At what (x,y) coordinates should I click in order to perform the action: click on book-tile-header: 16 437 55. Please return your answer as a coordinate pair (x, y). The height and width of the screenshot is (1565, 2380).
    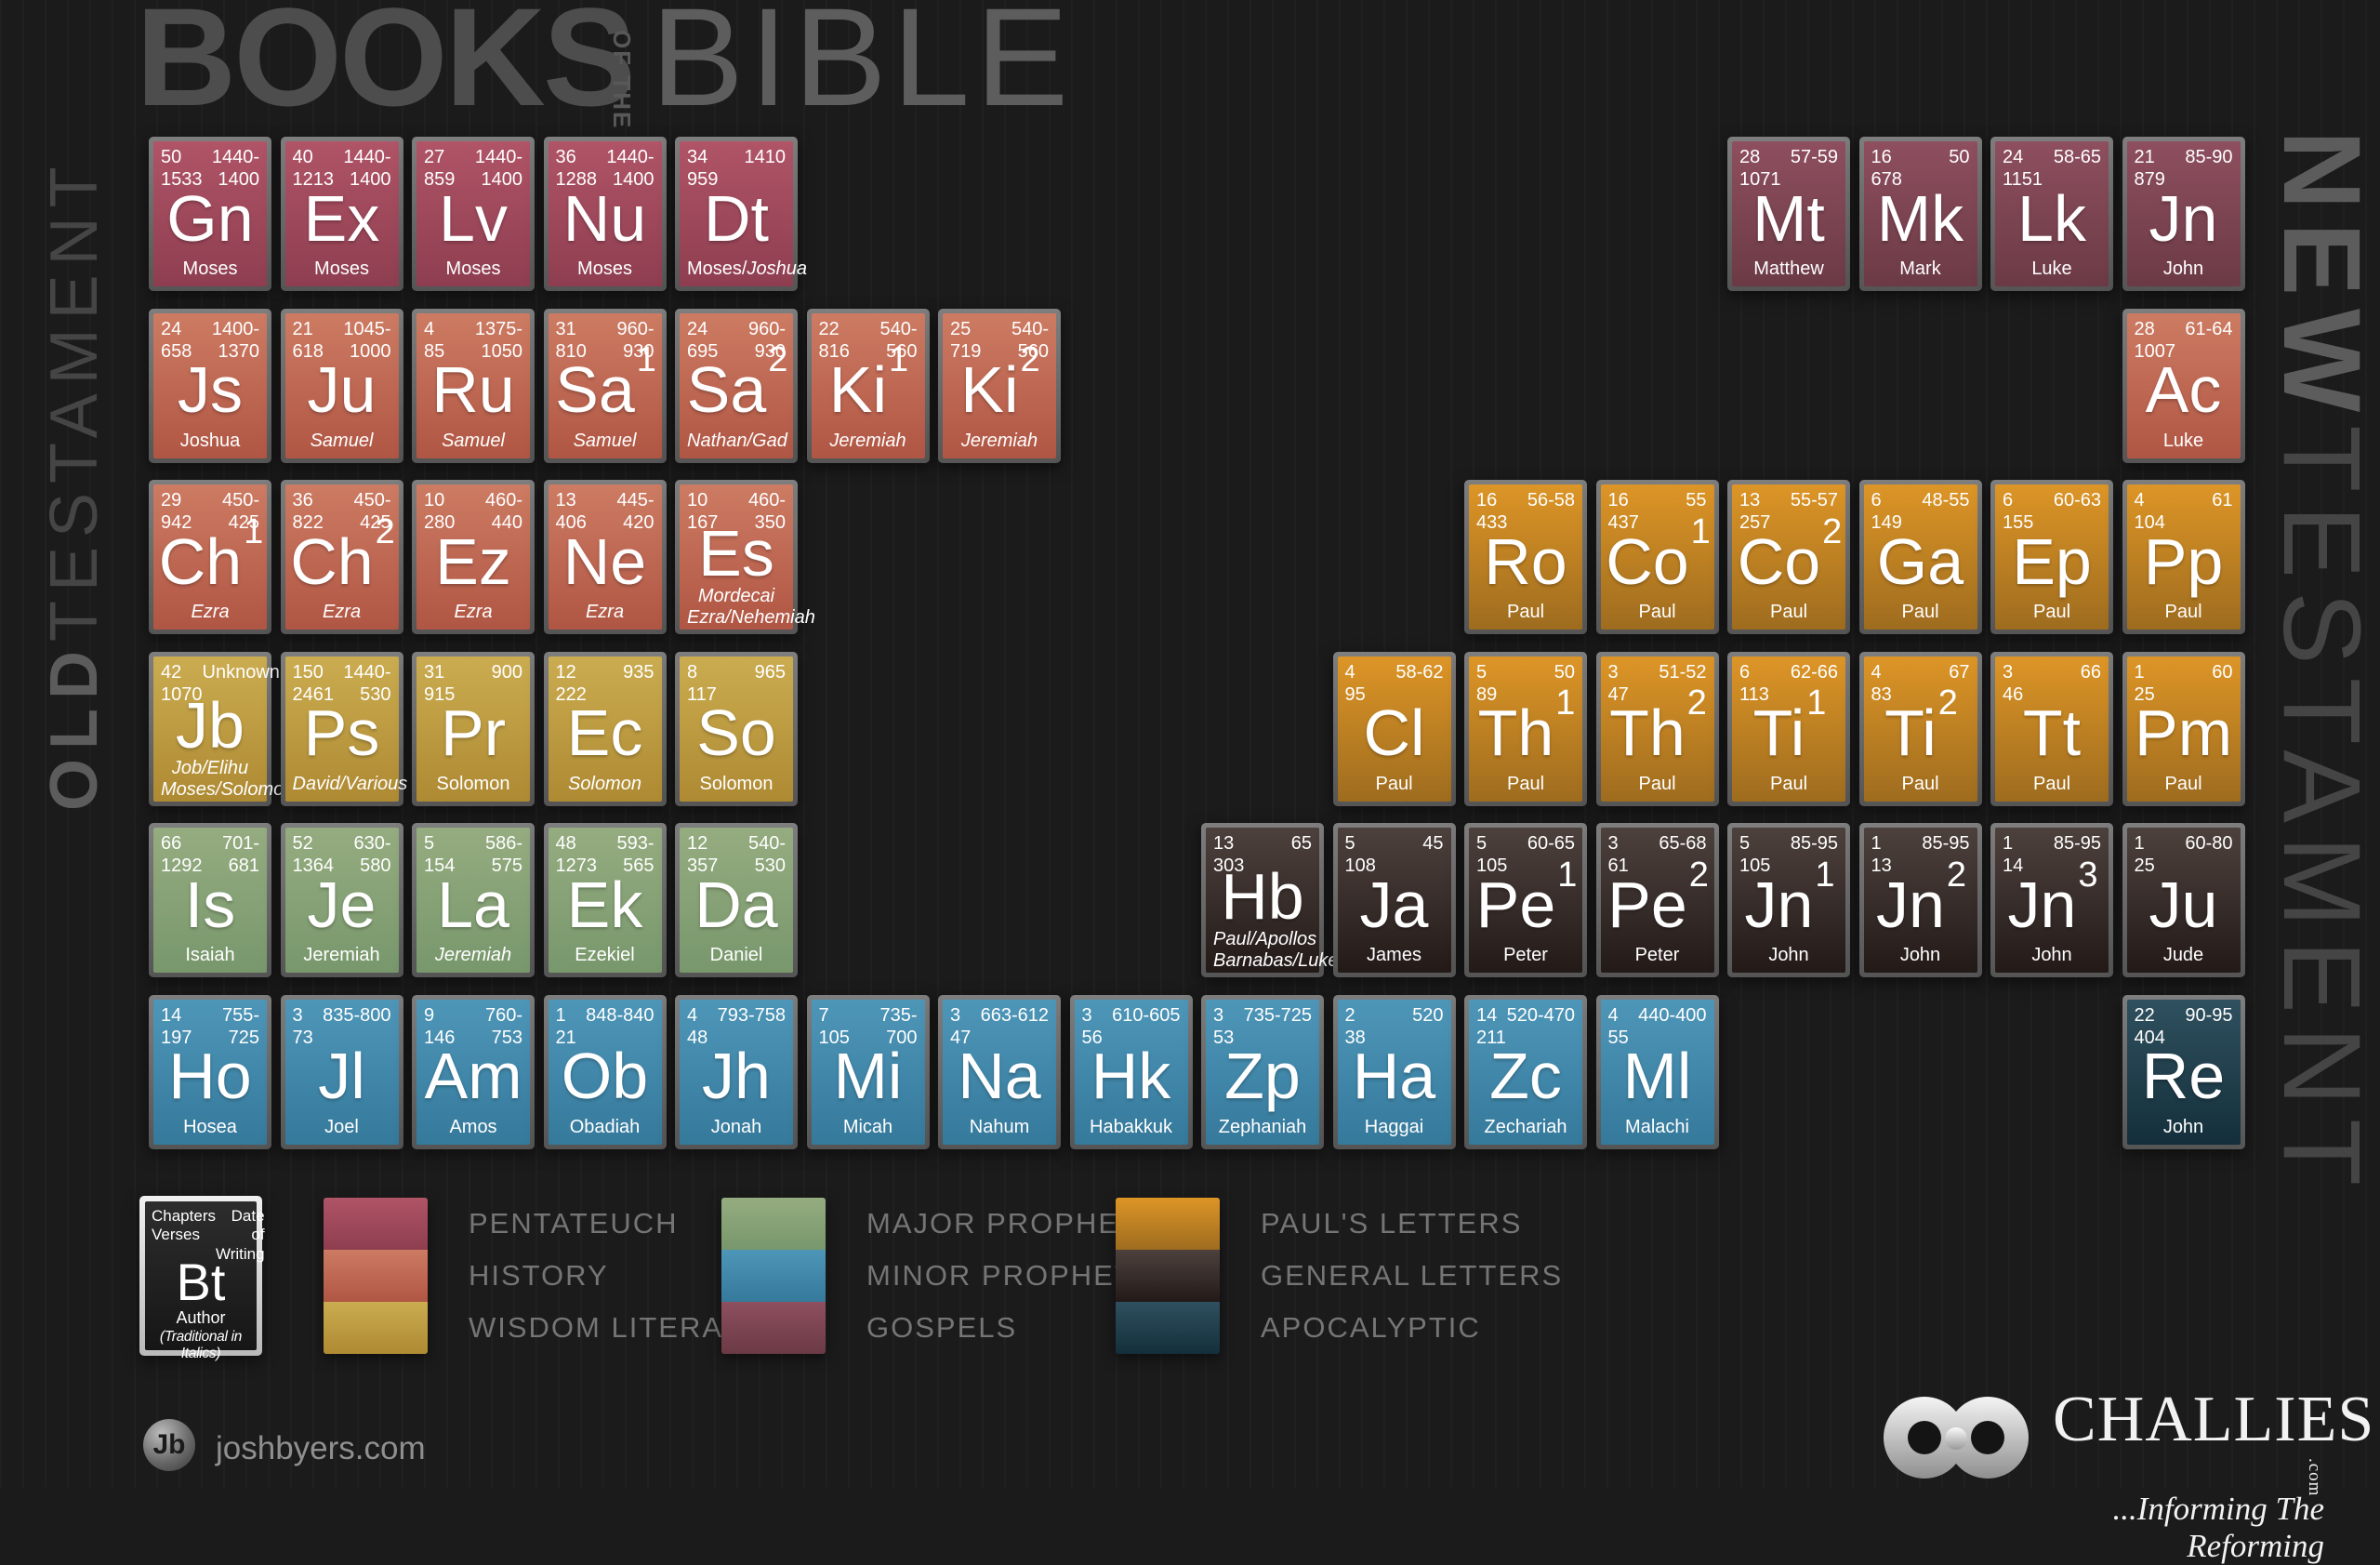
    Looking at the image, I should click on (1657, 511).